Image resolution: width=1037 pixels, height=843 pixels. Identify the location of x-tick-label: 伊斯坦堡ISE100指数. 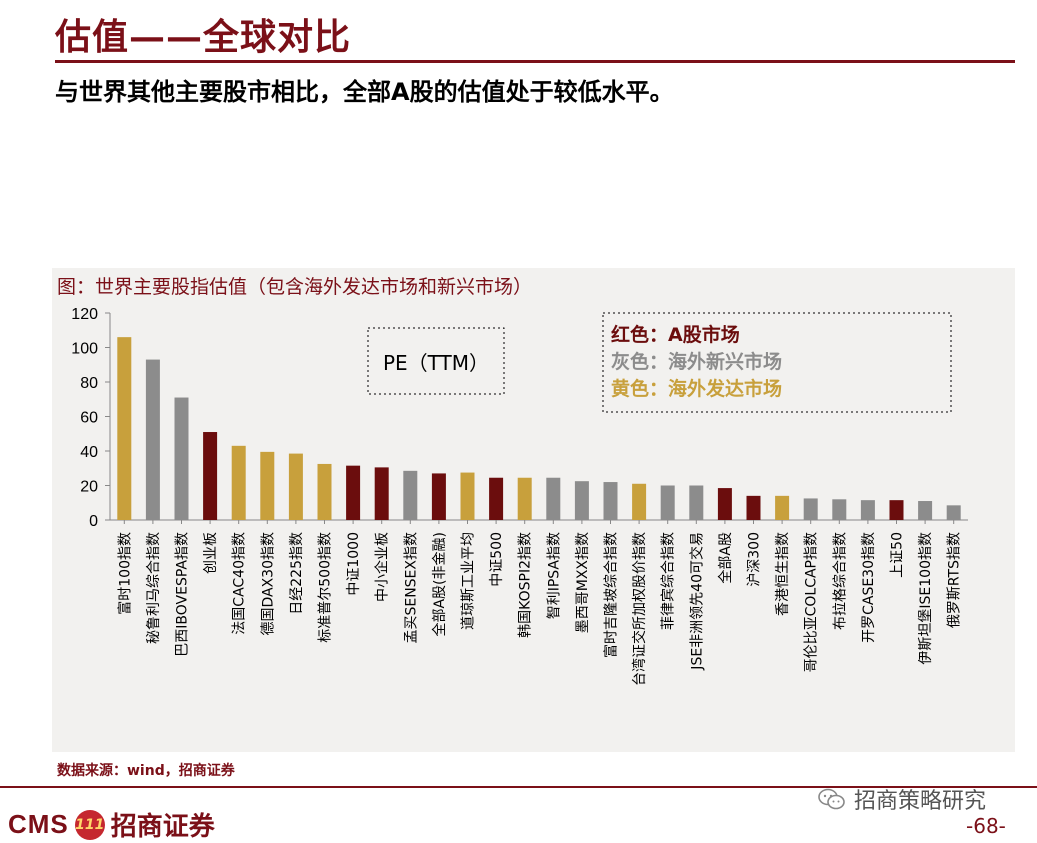
(926, 598).